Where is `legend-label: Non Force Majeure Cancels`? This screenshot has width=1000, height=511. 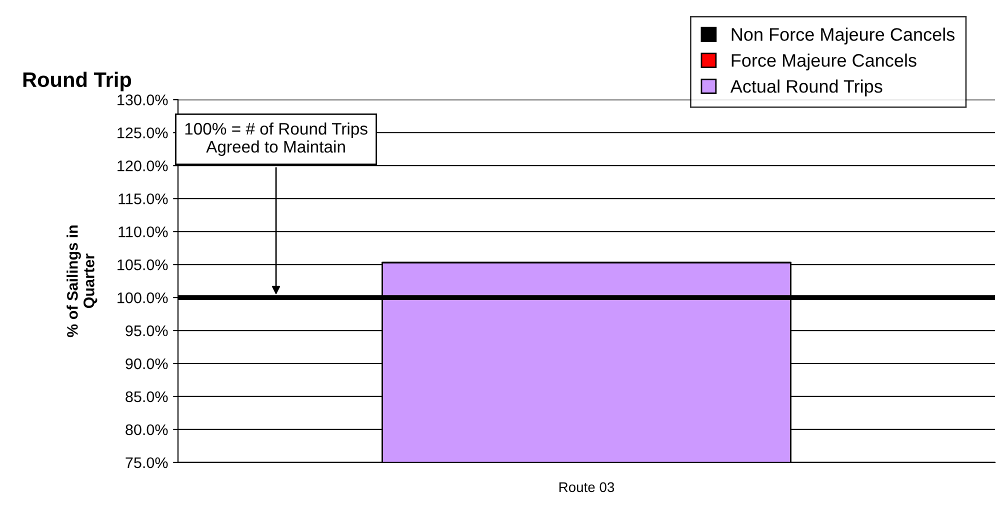 legend-label: Non Force Majeure Cancels is located at coordinates (843, 36).